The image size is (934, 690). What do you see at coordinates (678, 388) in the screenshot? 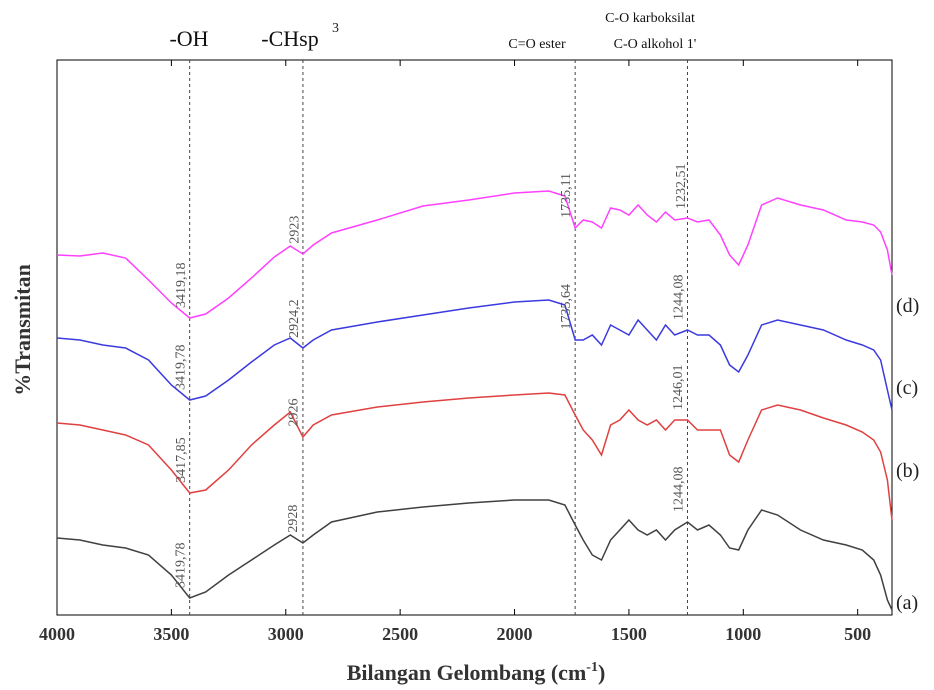
I see `peak-label: 1246,01` at bounding box center [678, 388].